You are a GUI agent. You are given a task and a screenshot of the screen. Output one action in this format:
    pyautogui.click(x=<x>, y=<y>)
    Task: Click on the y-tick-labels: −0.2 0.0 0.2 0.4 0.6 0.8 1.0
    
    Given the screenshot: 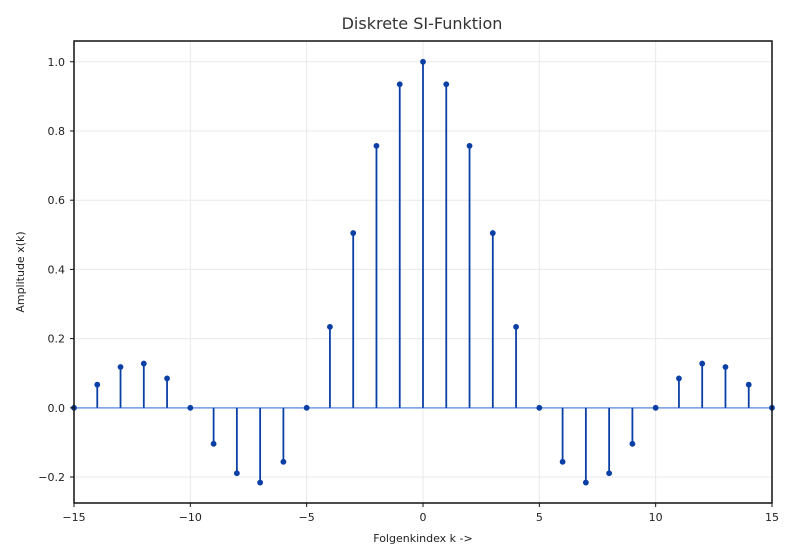 What is the action you would take?
    pyautogui.click(x=51, y=270)
    